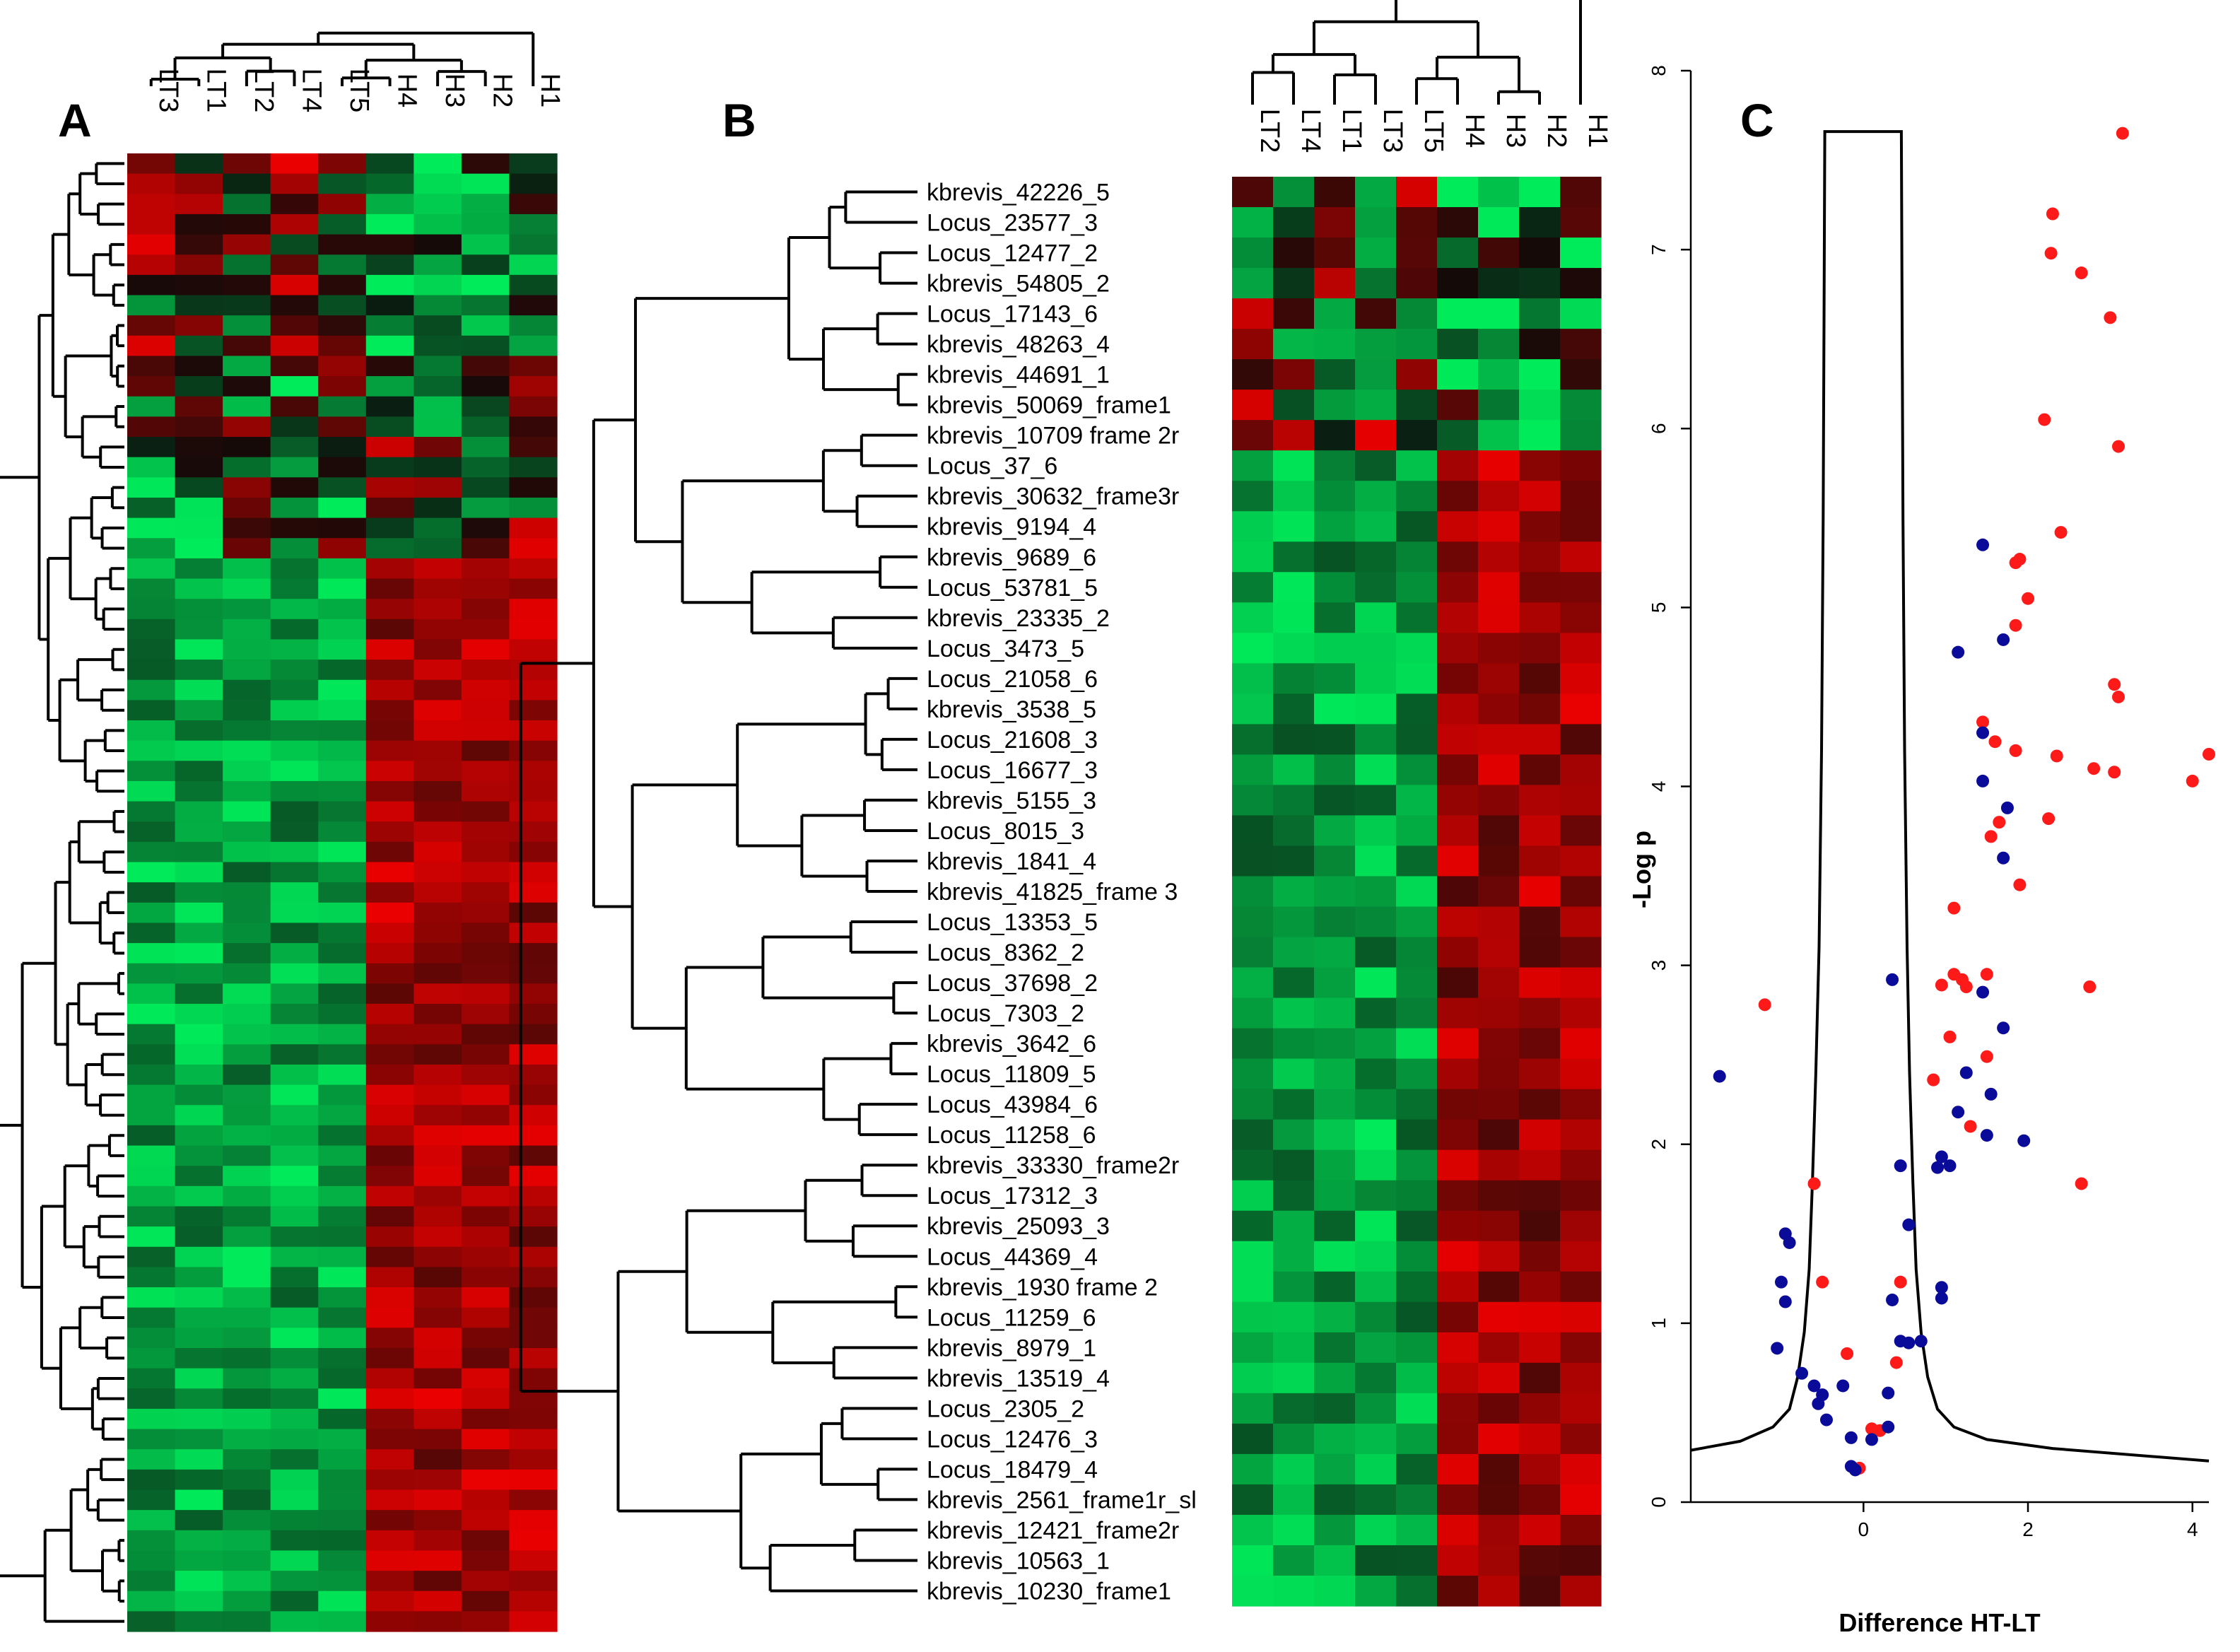  Describe the element at coordinates (359, 91) in the screenshot. I see `panel-a-column-labels: LT3 LT1 LT2 LT4 LT5 H4 H3 H2 H1` at that location.